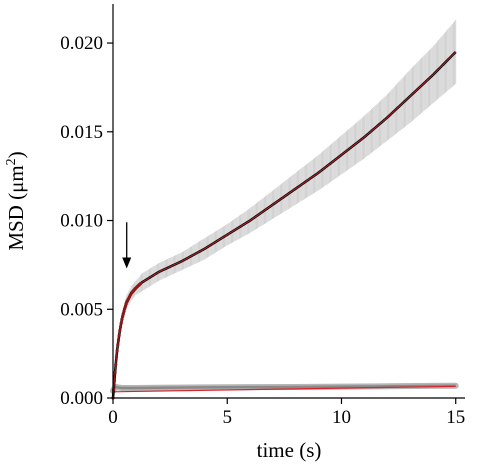 Image resolution: width=485 pixels, height=465 pixels. What do you see at coordinates (16, 207) in the screenshot?
I see `y-axis-title-prefix: MSD (μm` at bounding box center [16, 207].